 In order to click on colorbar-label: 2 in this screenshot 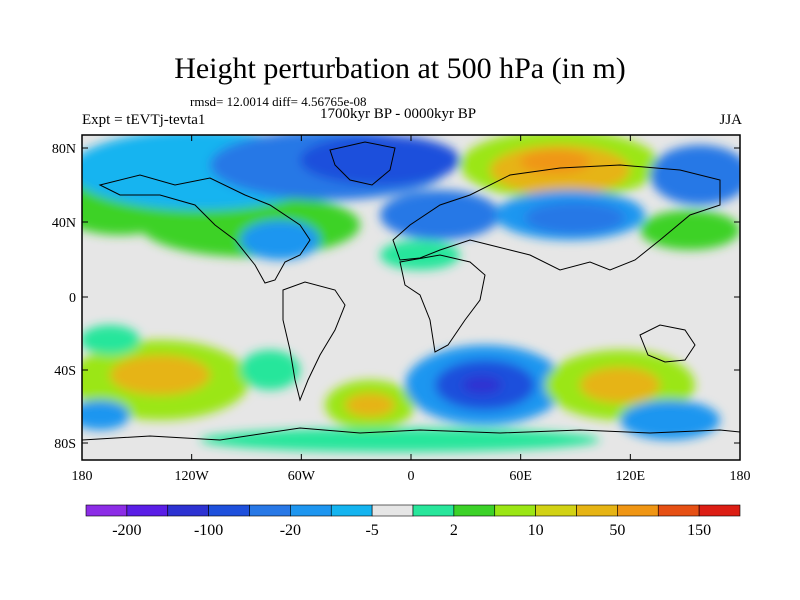, I will do `click(454, 530)`.